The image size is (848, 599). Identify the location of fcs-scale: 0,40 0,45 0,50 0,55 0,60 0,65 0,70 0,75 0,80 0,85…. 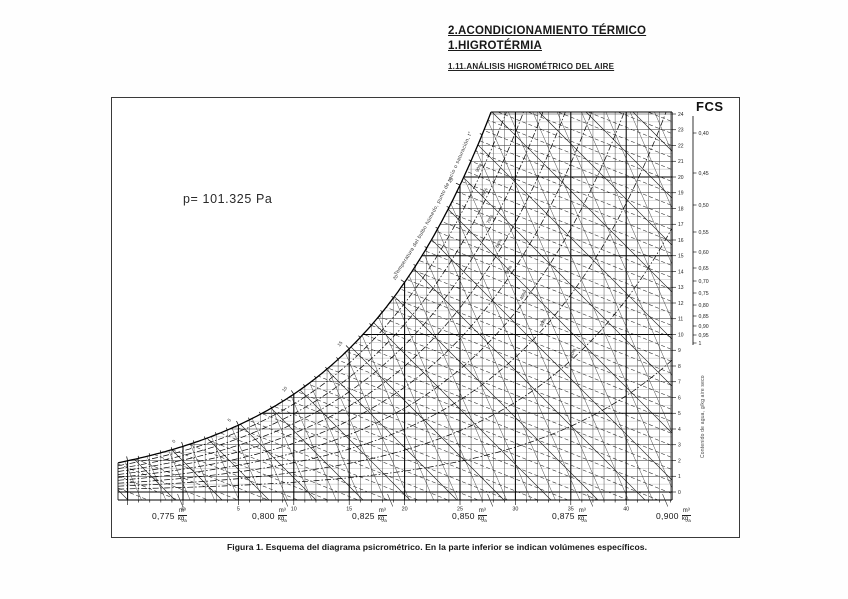
(700, 231).